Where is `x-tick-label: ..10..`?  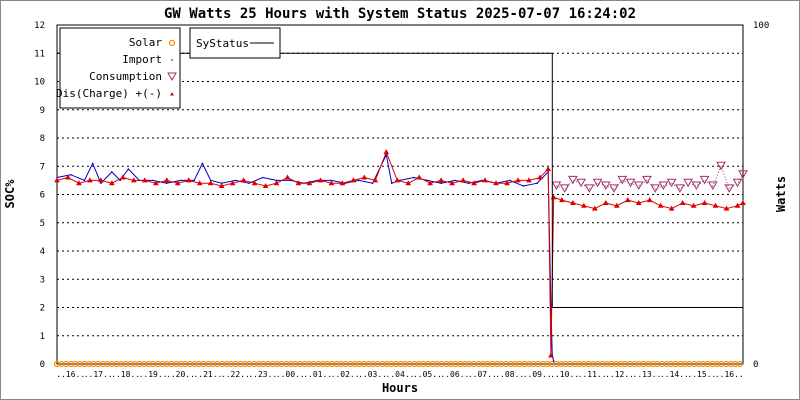 x-tick-label: ..10.. is located at coordinates (564, 374).